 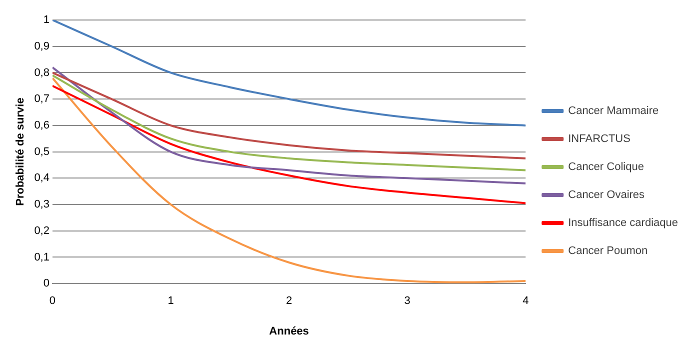 I want to click on y-tick-label: 0,5, so click(x=42, y=152).